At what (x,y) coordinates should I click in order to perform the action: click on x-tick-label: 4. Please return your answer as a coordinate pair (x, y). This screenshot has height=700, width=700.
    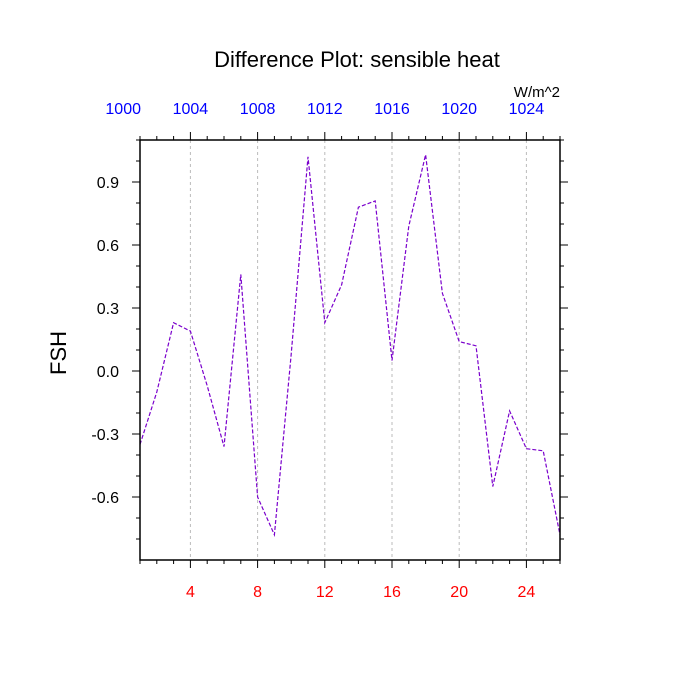
    Looking at the image, I should click on (190, 592).